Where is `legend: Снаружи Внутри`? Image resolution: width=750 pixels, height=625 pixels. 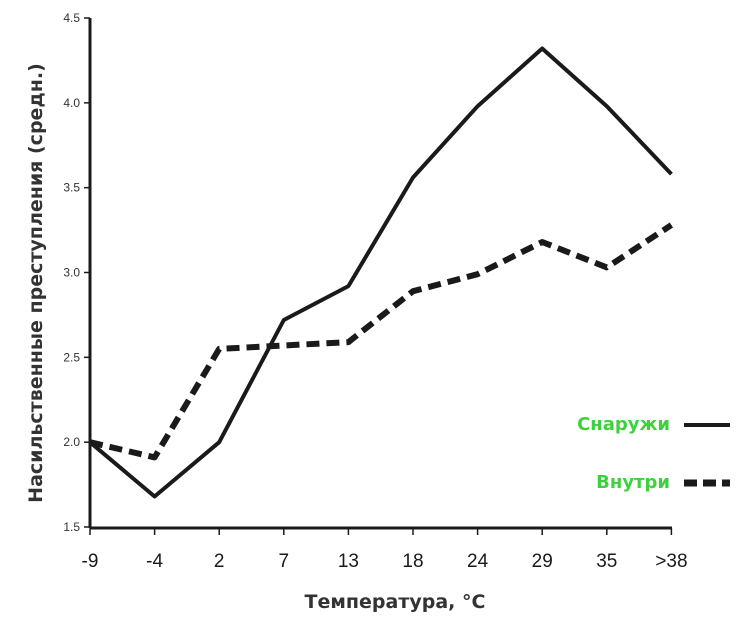
legend: Снаружи Внутри is located at coordinates (653, 453).